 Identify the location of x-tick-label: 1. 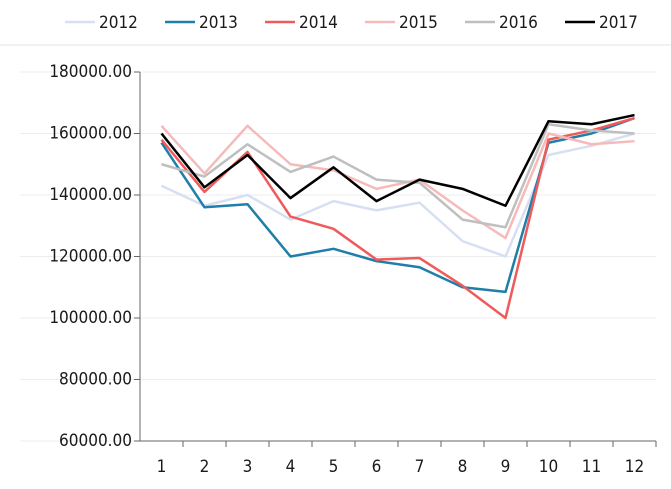
(162, 467).